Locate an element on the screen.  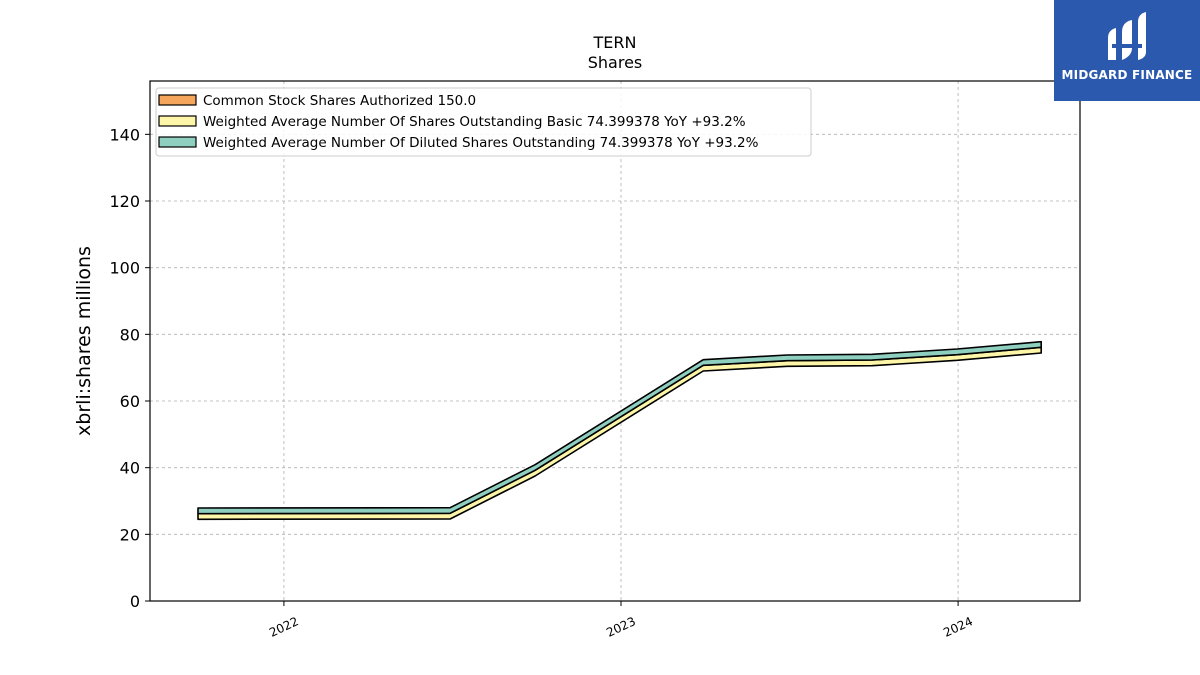
midgard-finance-logo: MIDGARD FINANCE is located at coordinates (1127, 50).